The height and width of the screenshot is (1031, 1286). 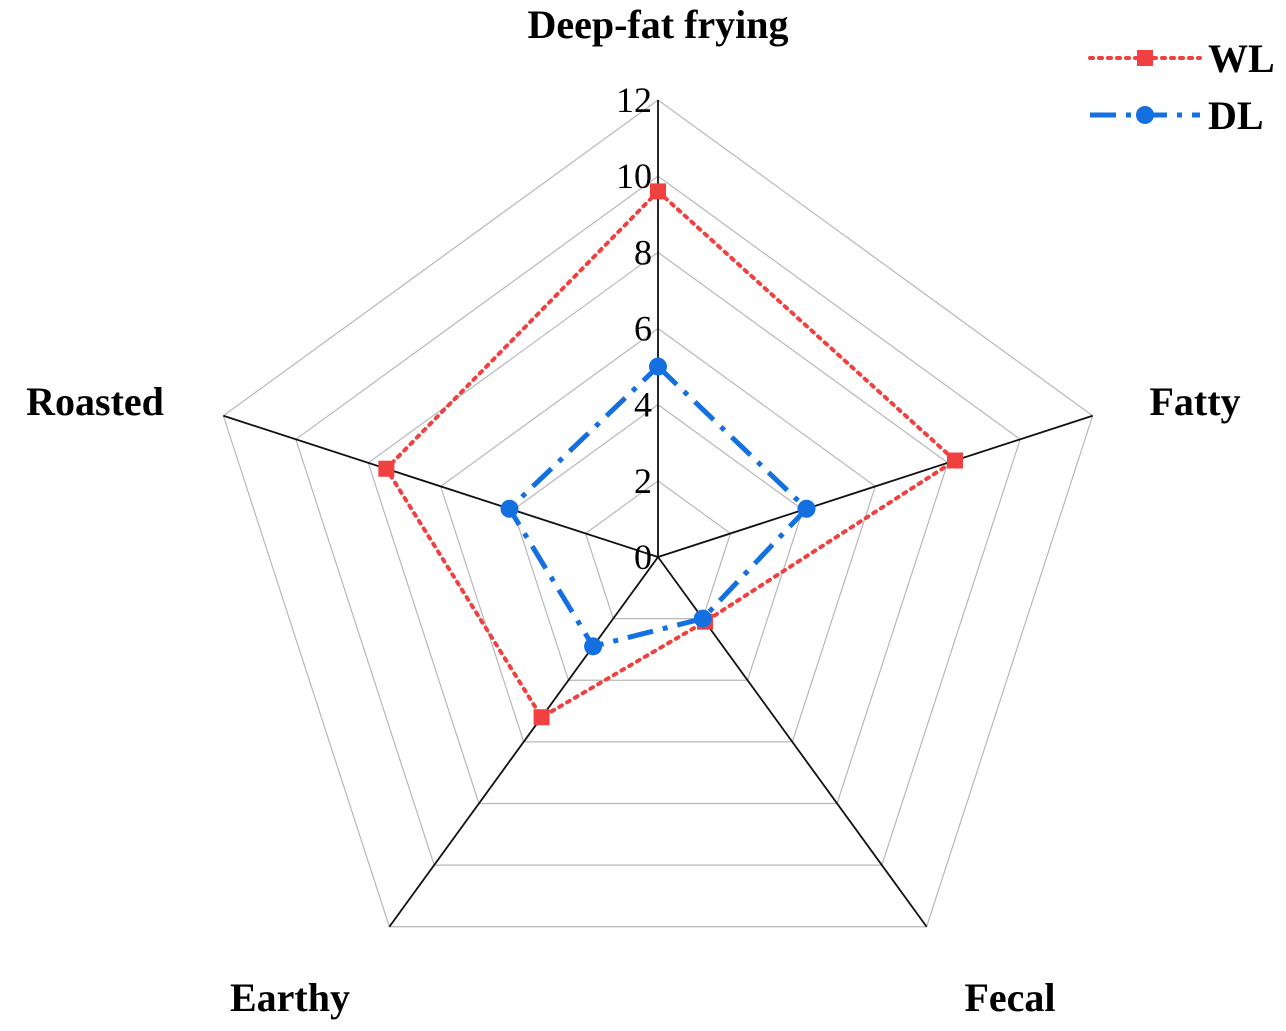 I want to click on legend-label-dl: DL, so click(x=1236, y=115).